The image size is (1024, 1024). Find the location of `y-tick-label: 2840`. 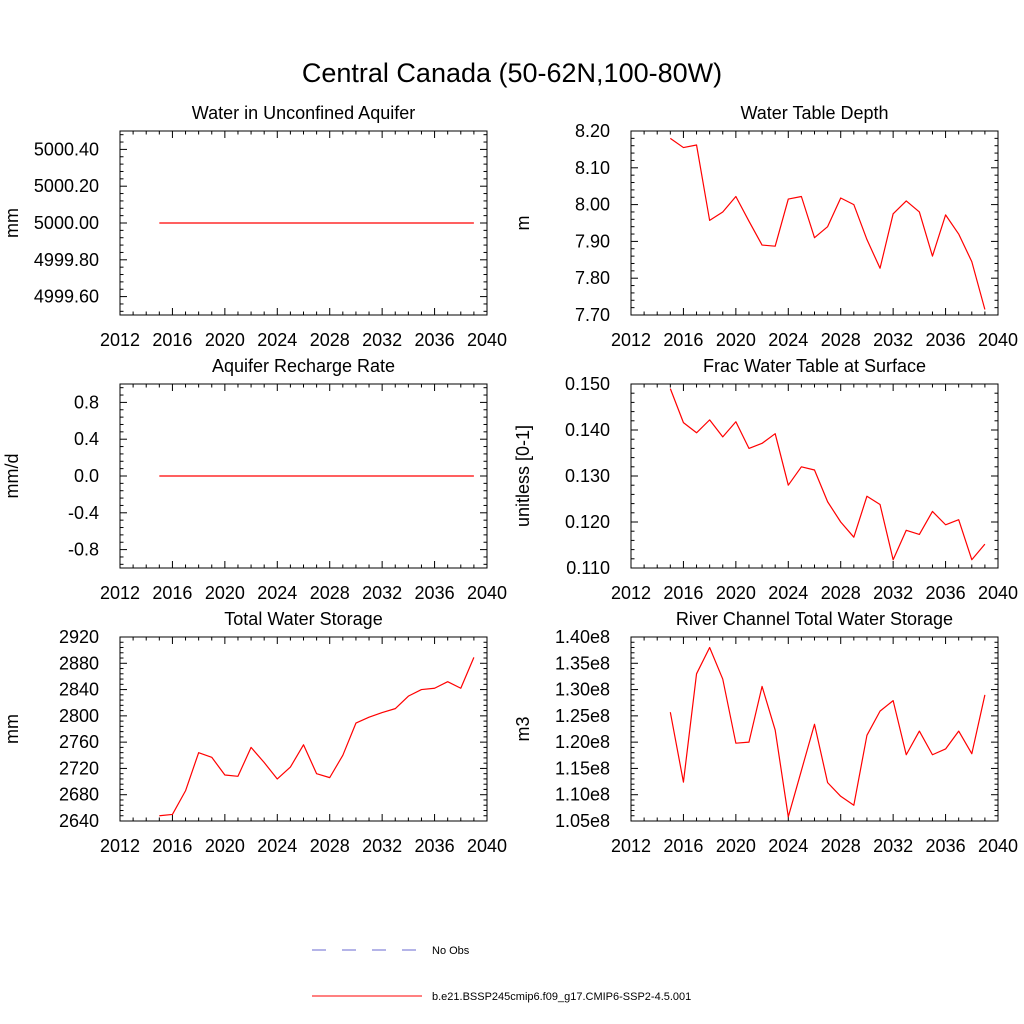

y-tick-label: 2840 is located at coordinates (79, 690).